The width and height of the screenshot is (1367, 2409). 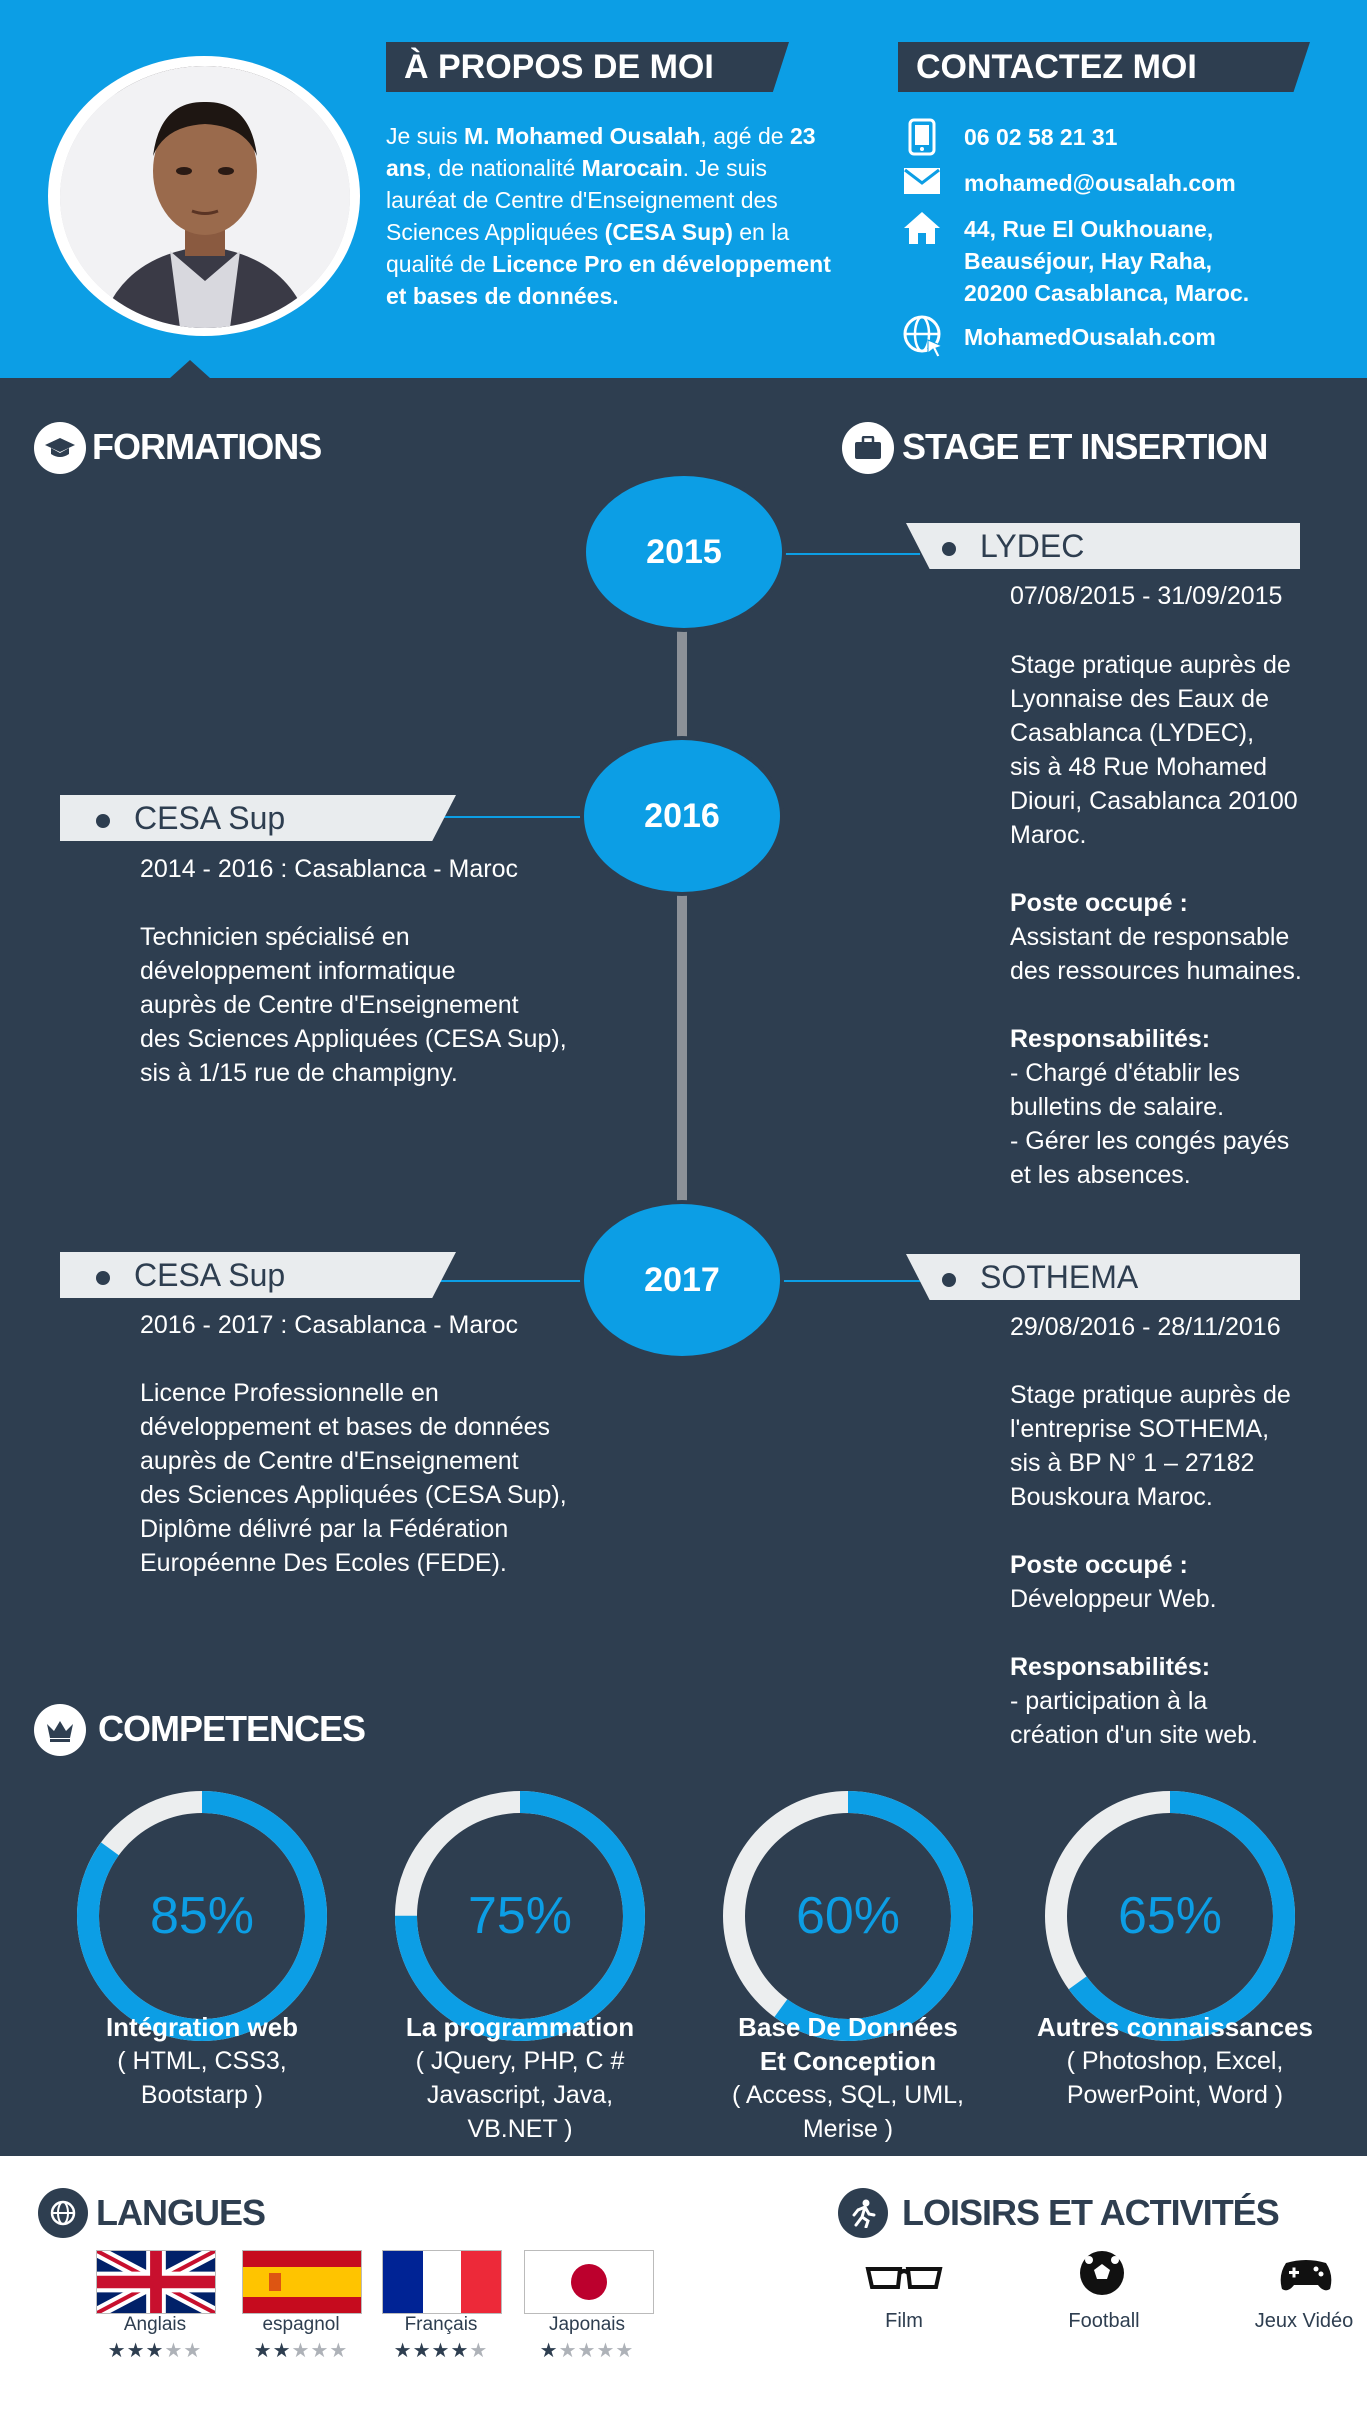 What do you see at coordinates (1103, 1277) in the screenshot?
I see `stage-tag: SOTHEMA` at bounding box center [1103, 1277].